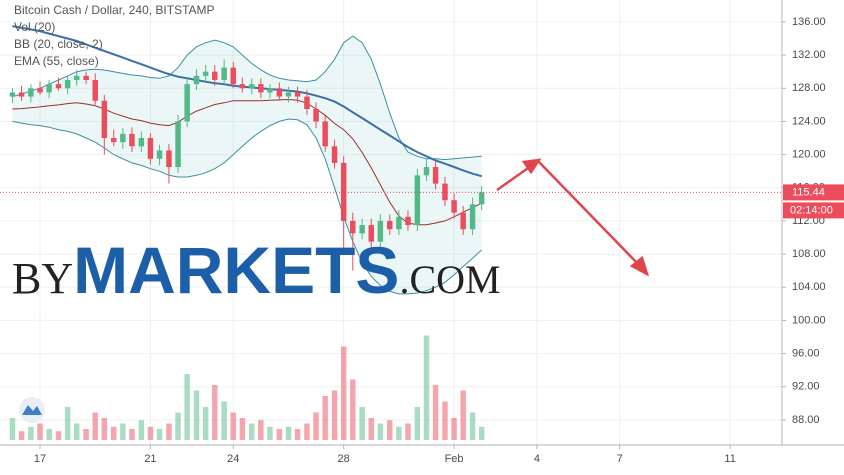 This screenshot has width=844, height=475. What do you see at coordinates (809, 22) in the screenshot?
I see `y-tick-label: 136.00` at bounding box center [809, 22].